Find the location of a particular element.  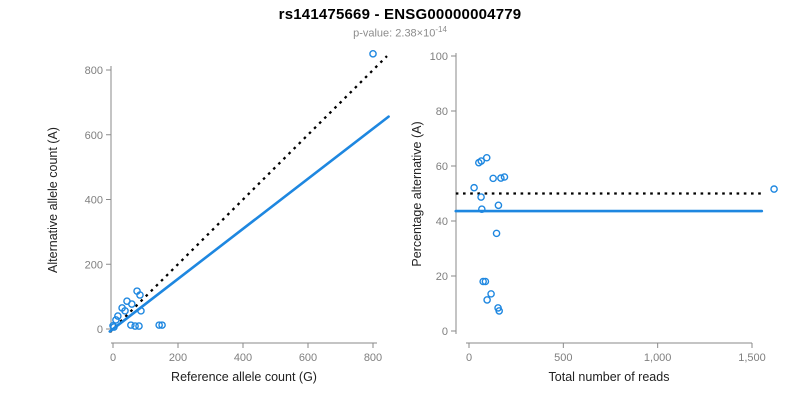

x-tick-label: 800 is located at coordinates (373, 358).